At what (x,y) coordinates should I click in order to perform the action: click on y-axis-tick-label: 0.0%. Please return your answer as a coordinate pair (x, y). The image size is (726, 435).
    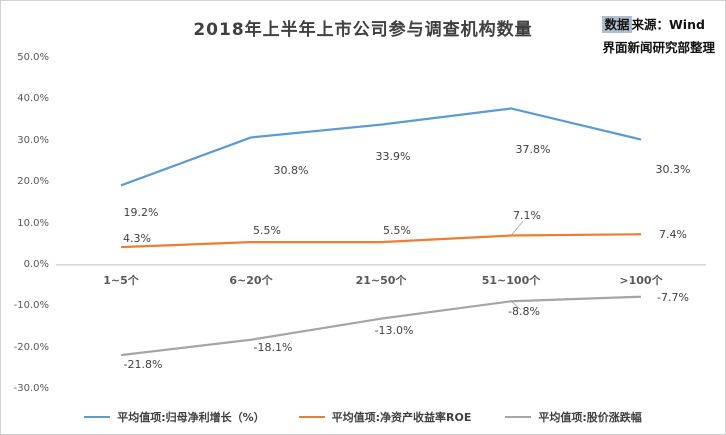
    Looking at the image, I should click on (36, 264).